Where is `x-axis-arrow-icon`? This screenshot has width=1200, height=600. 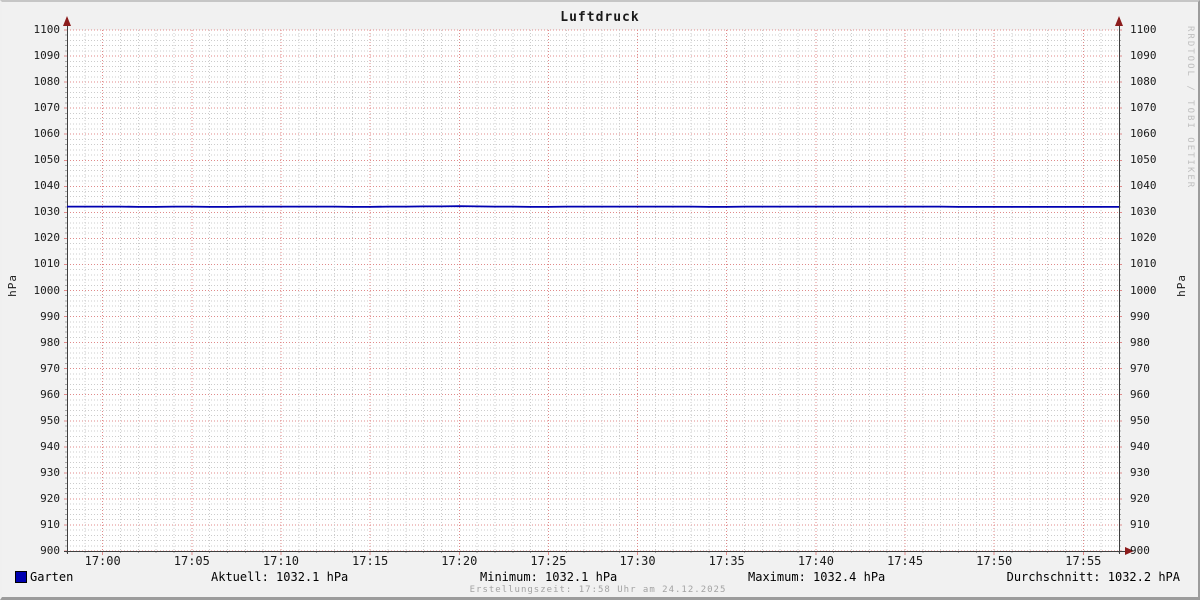
x-axis-arrow-icon is located at coordinates (1129, 551).